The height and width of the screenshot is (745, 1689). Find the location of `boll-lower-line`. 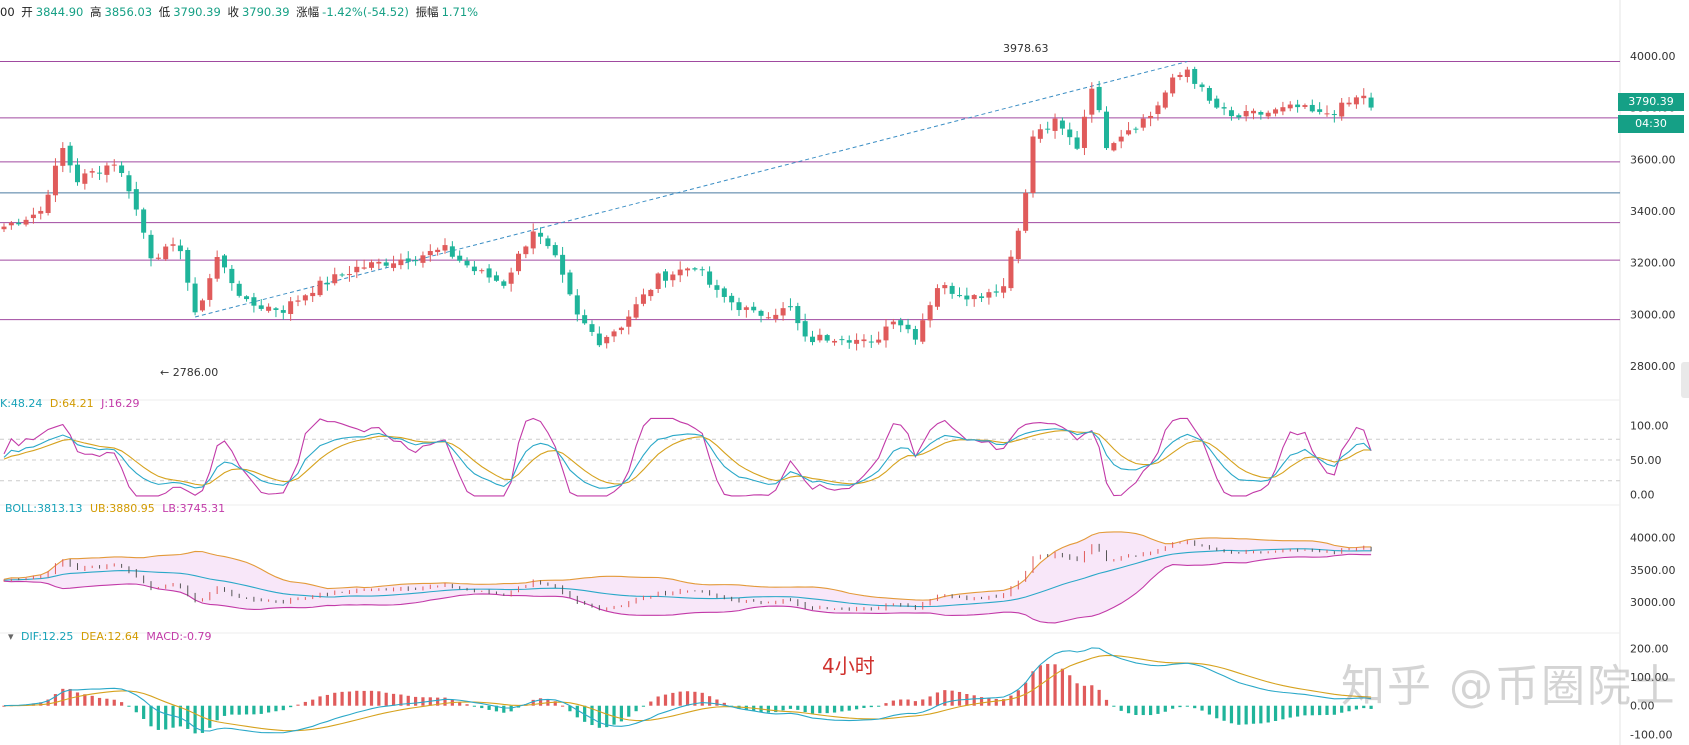

boll-lower-line is located at coordinates (687, 588).